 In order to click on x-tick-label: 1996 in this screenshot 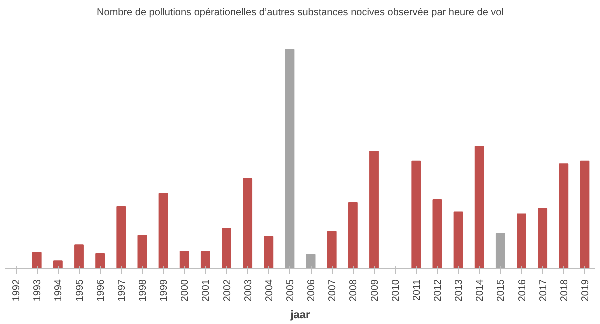, I will do `click(101, 290)`.